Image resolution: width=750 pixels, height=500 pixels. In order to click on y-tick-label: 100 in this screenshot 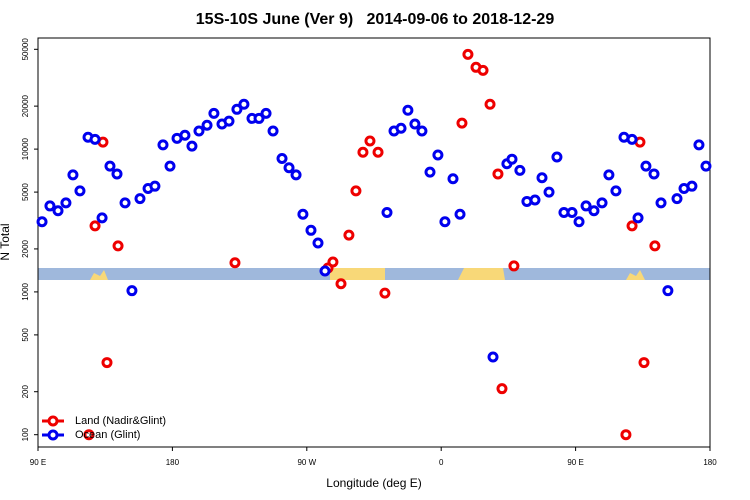, I will do `click(25, 434)`.